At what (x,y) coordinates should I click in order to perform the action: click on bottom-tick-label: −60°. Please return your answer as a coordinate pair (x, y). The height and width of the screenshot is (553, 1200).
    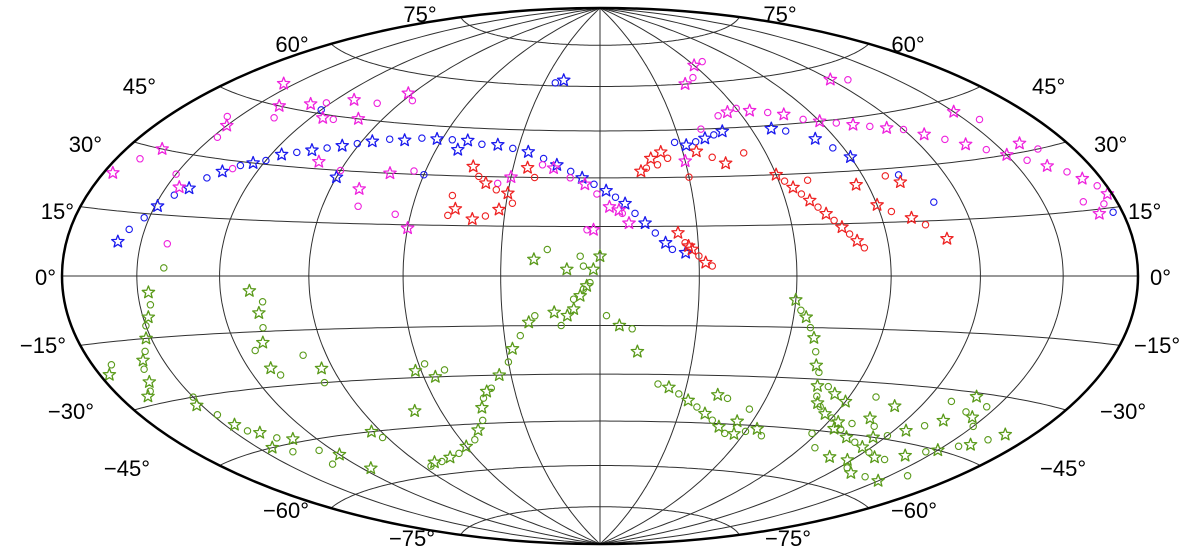
    Looking at the image, I should click on (914, 510).